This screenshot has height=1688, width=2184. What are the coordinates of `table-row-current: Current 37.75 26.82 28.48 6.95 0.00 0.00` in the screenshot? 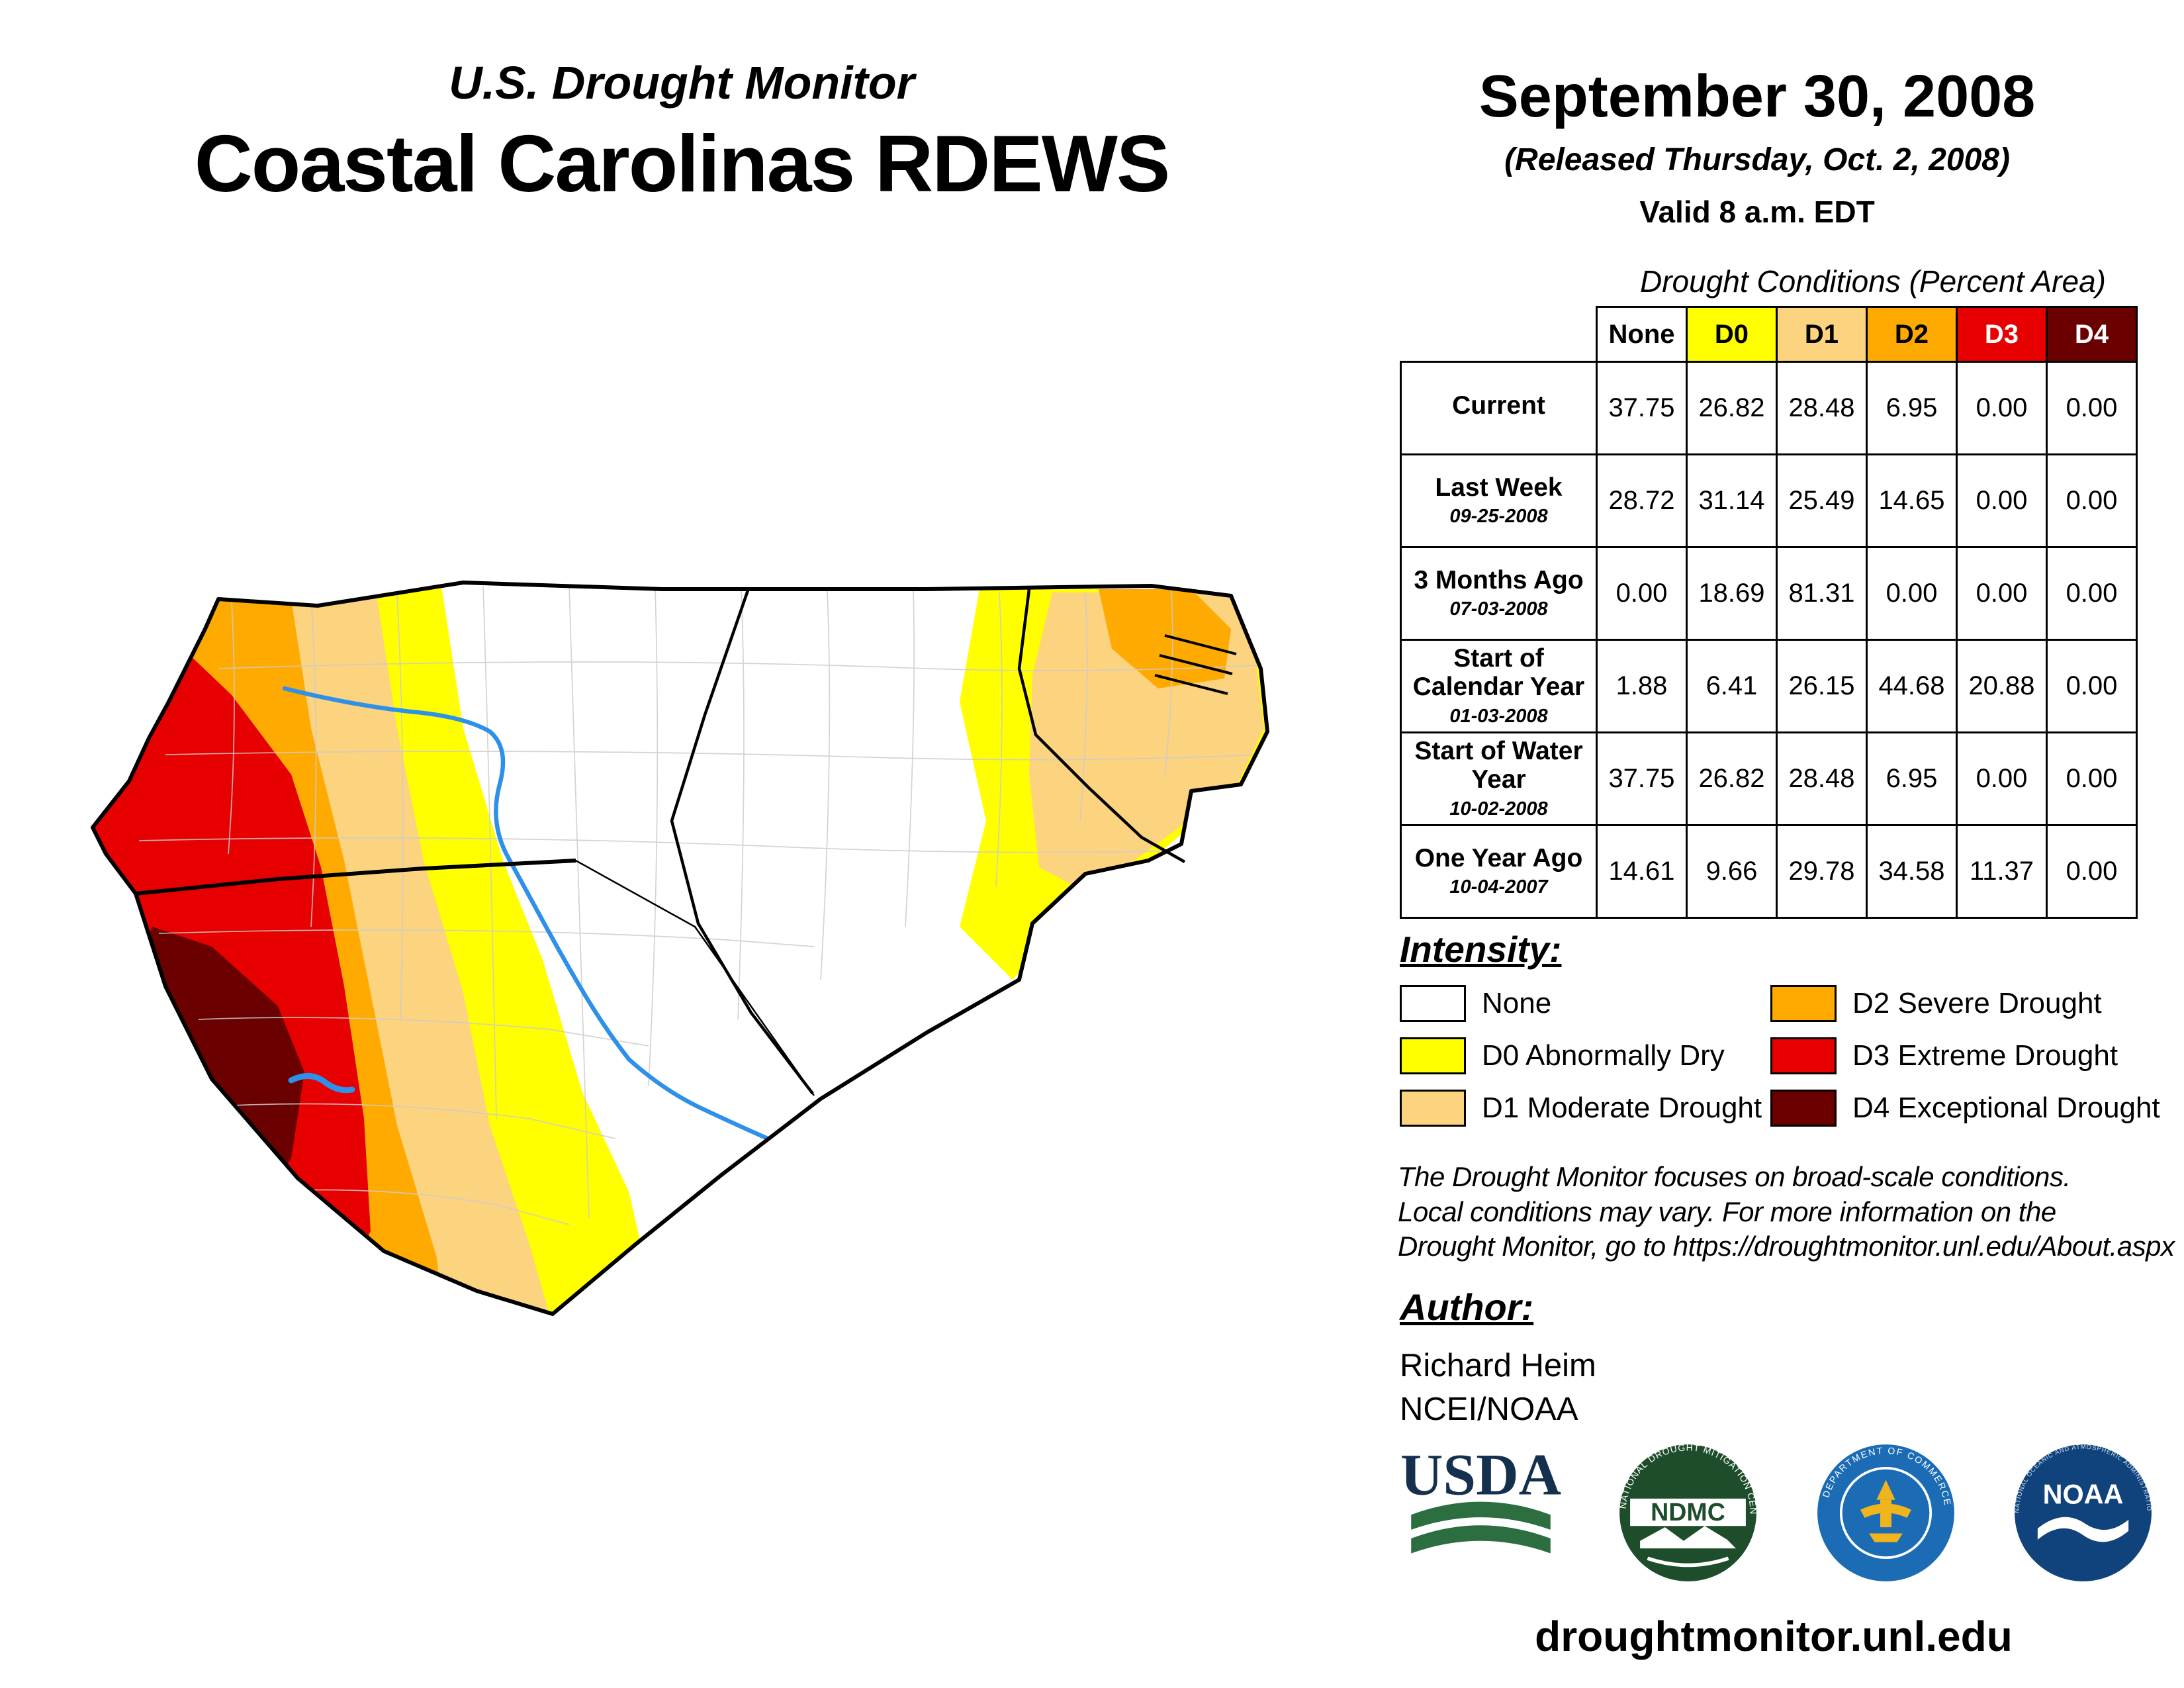 It's located at (1769, 408).